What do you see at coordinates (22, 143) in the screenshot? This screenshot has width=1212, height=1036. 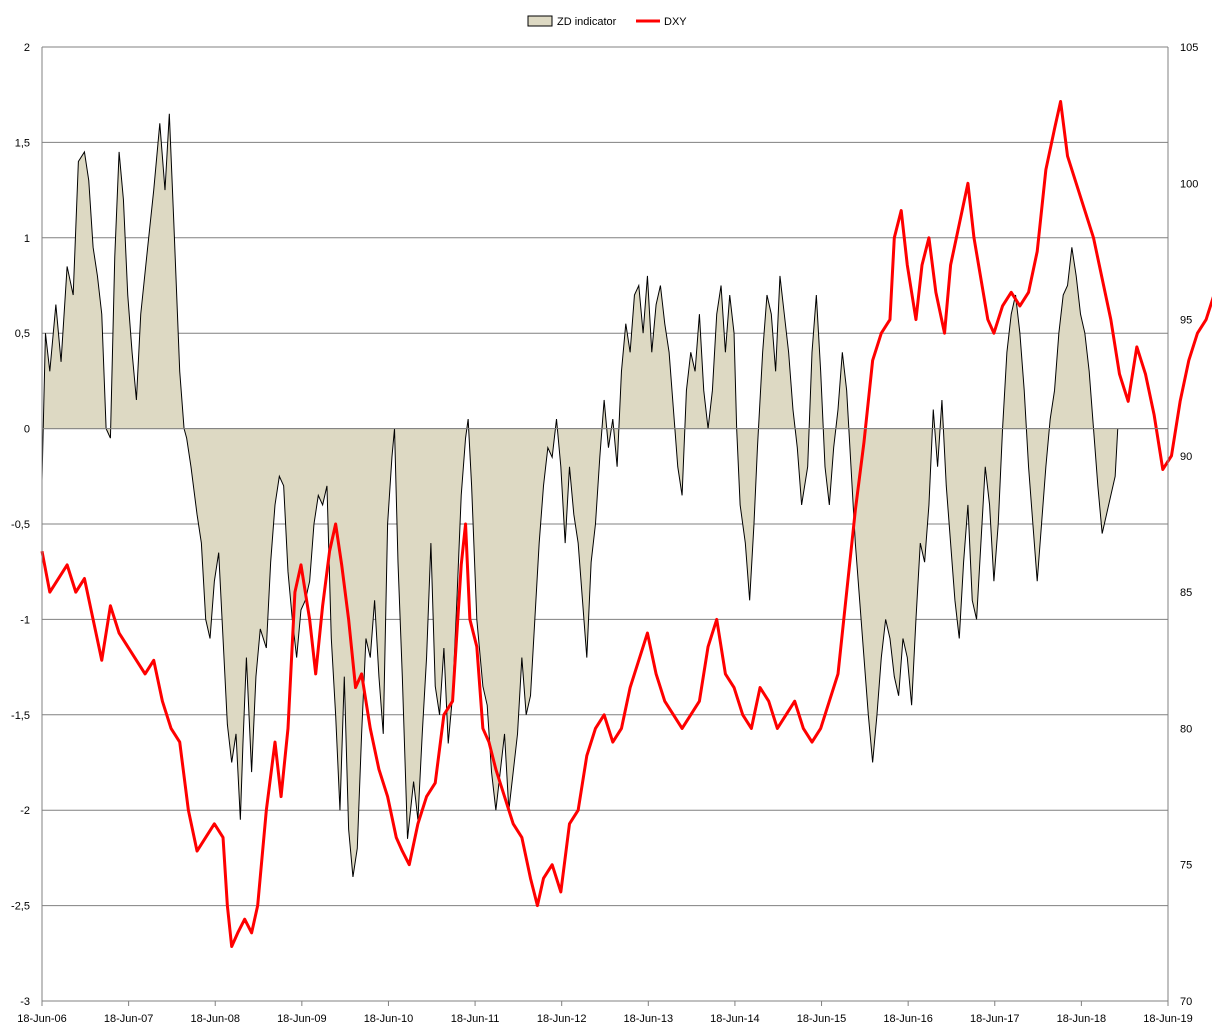 I see `left-tick-label: 1,5` at bounding box center [22, 143].